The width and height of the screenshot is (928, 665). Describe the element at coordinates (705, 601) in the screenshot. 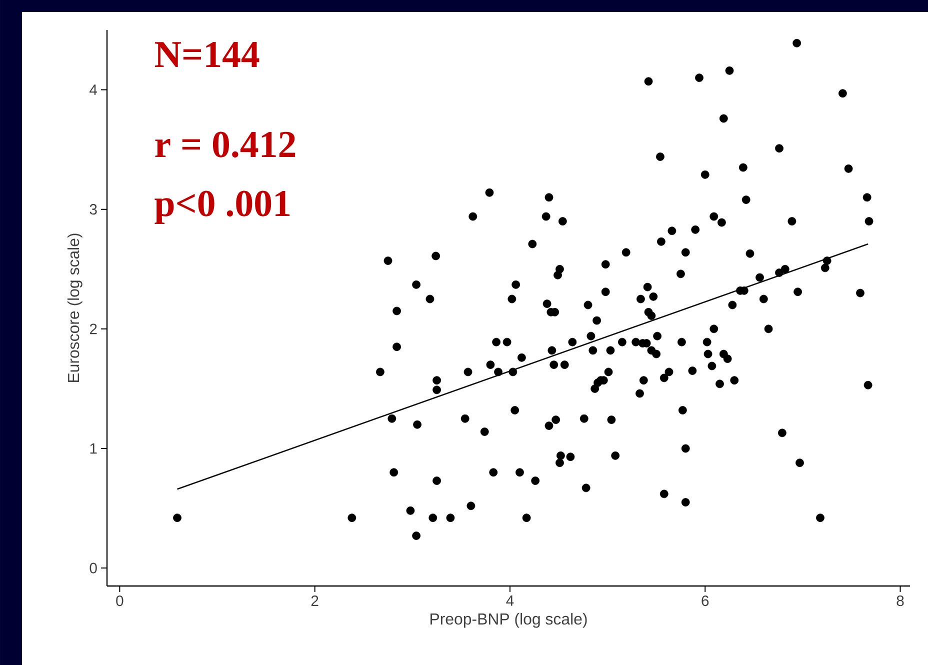

I see `x-tick-label: 6` at that location.